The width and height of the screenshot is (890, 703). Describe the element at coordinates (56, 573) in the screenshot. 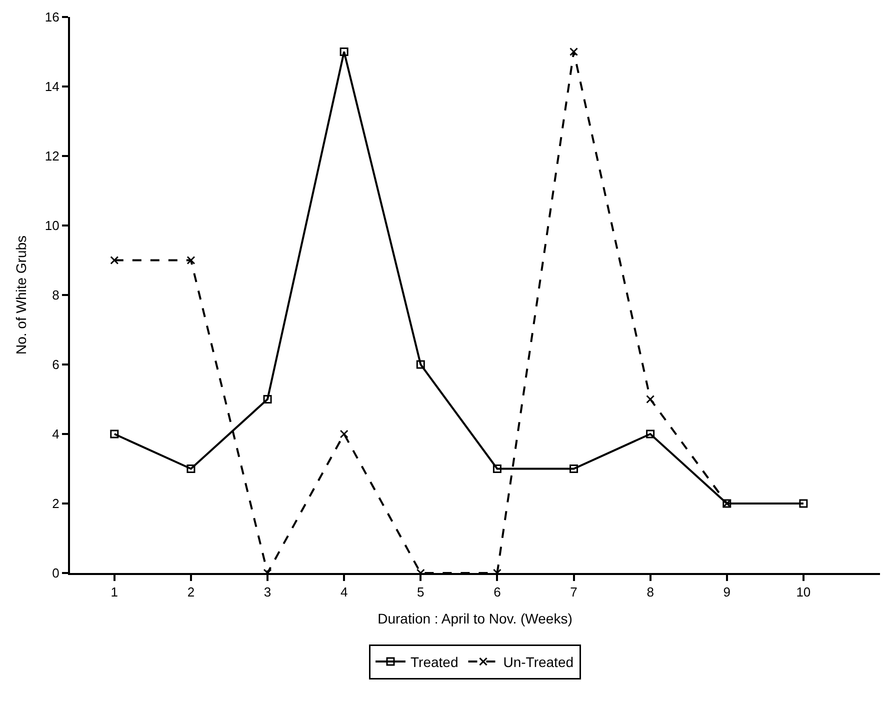

I see `y-tick-label: 0` at that location.